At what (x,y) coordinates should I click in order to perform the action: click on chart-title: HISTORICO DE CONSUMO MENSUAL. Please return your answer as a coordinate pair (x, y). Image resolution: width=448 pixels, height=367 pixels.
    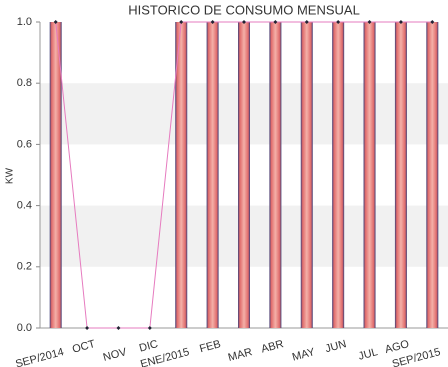
    Looking at the image, I should click on (244, 9).